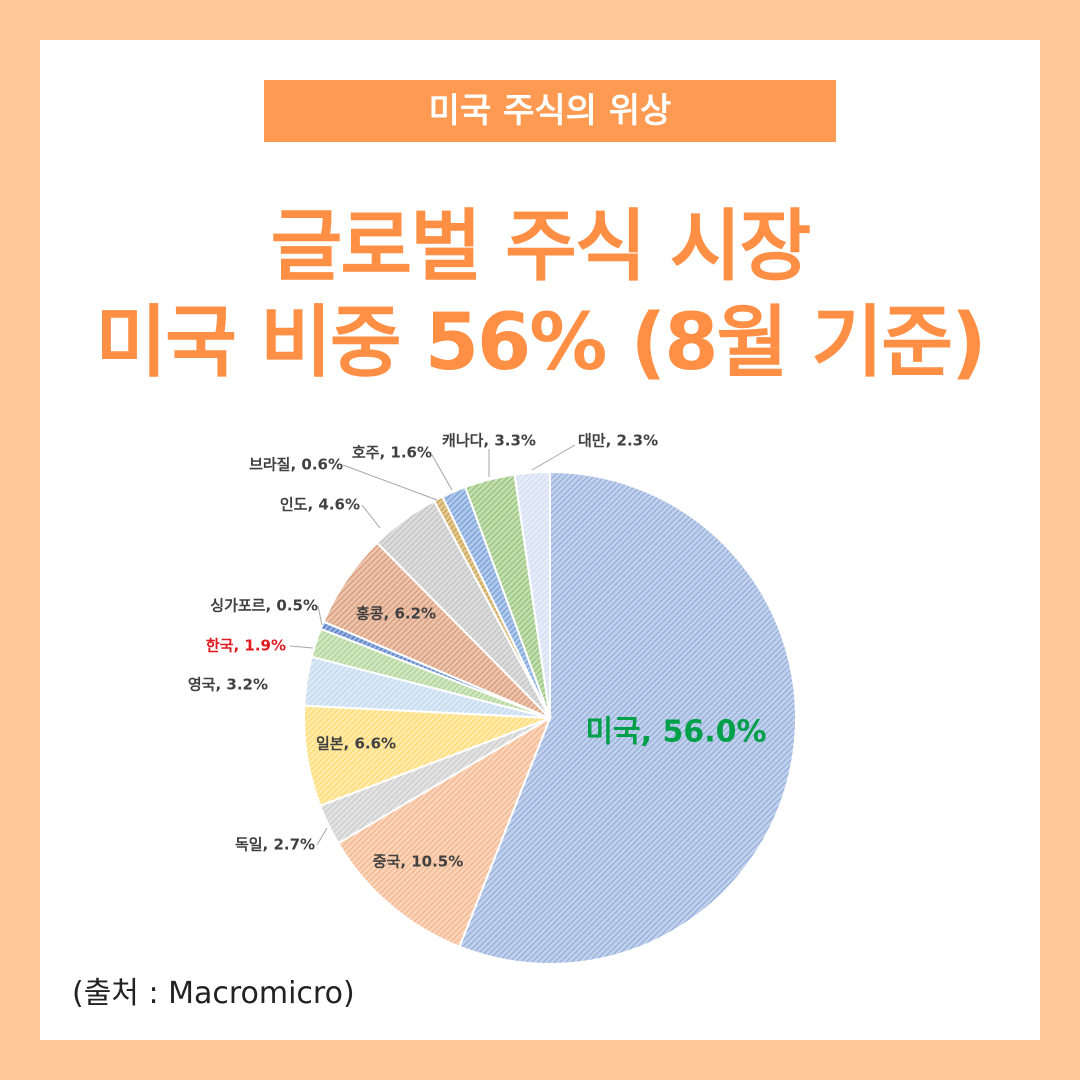  What do you see at coordinates (275, 845) in the screenshot?
I see `slice-label: 독일, 2.7%` at bounding box center [275, 845].